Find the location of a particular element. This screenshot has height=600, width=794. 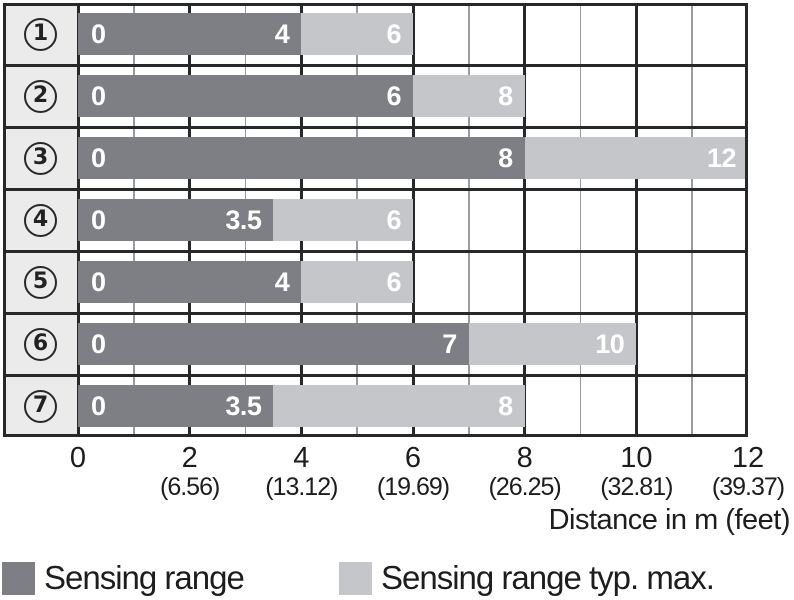

category-cell: 3 is located at coordinates (40, 158).